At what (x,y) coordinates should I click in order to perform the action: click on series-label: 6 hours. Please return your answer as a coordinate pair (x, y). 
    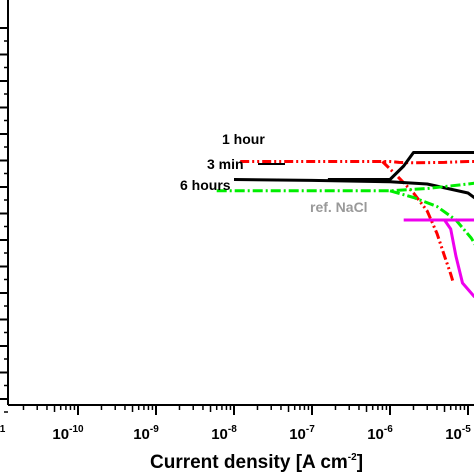
    Looking at the image, I should click on (205, 185).